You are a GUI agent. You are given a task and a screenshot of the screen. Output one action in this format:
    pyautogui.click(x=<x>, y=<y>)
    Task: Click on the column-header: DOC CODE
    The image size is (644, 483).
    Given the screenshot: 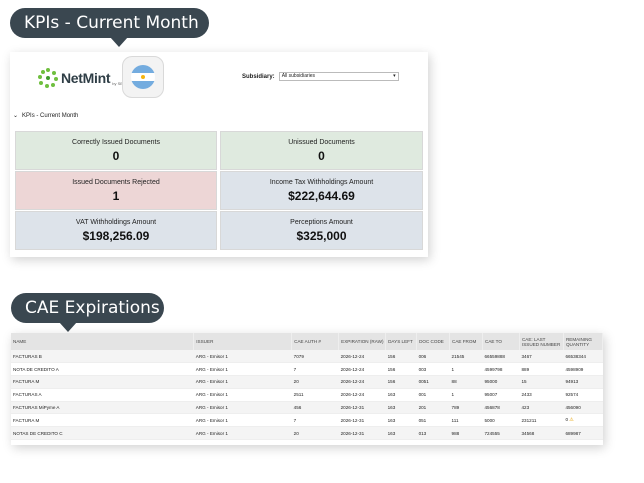 What is the action you would take?
    pyautogui.click(x=433, y=341)
    